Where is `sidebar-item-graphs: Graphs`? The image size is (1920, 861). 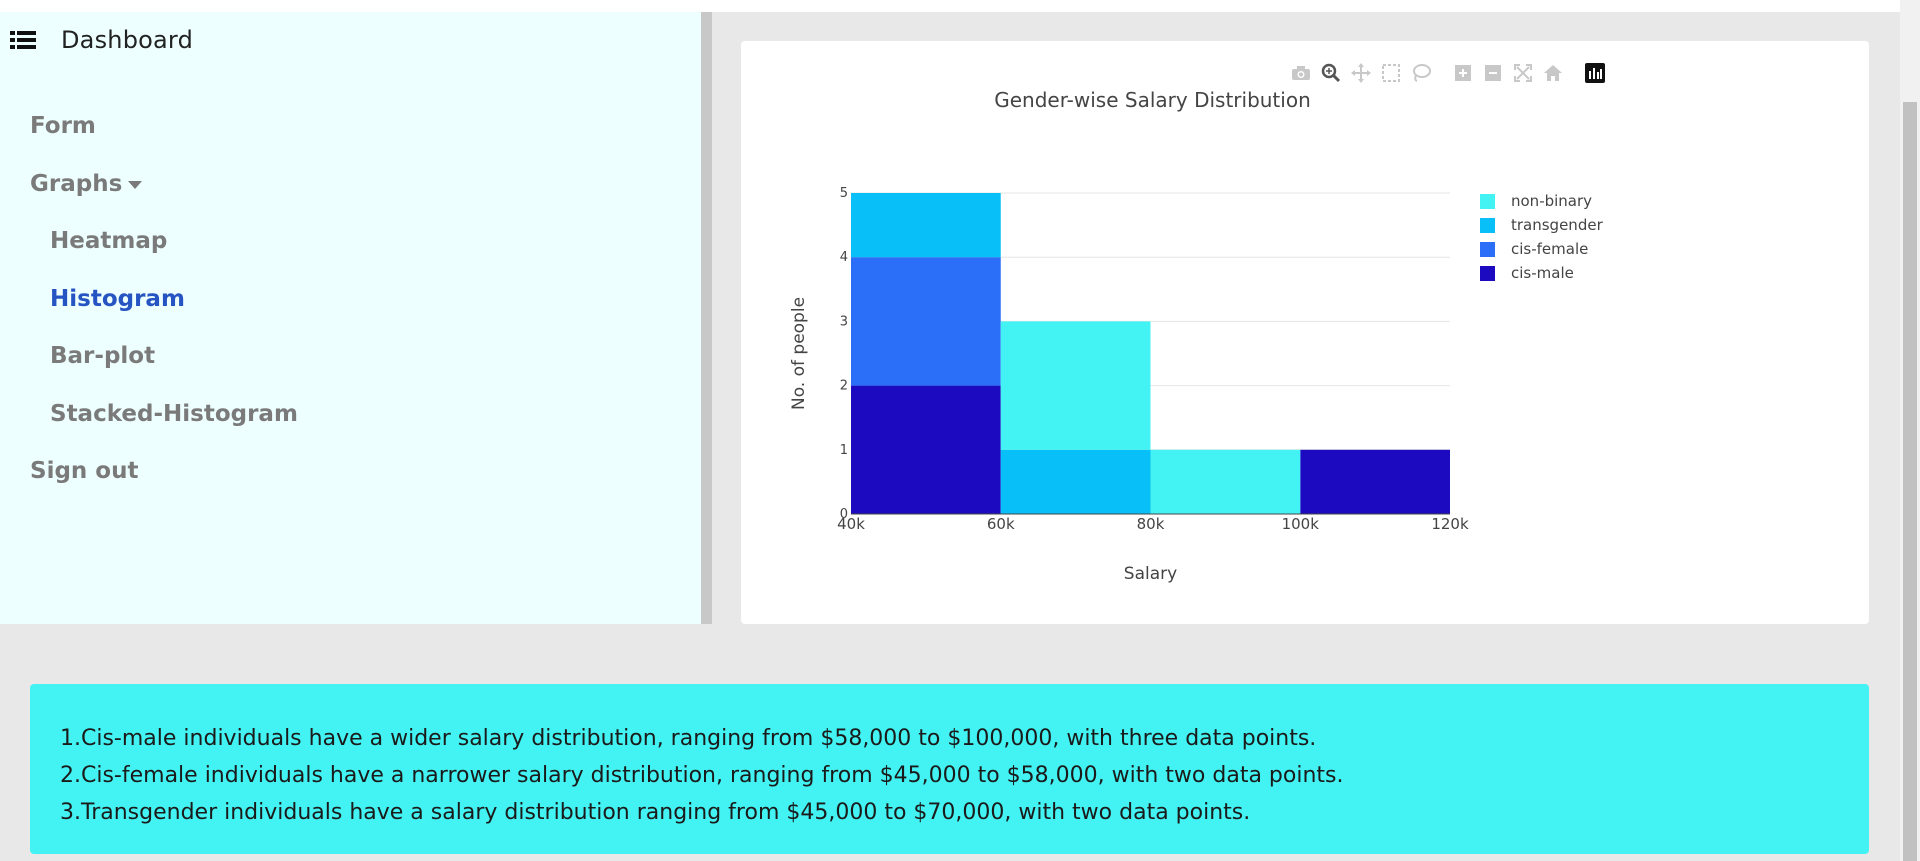
sidebar-item-graphs: Graphs is located at coordinates (86, 184).